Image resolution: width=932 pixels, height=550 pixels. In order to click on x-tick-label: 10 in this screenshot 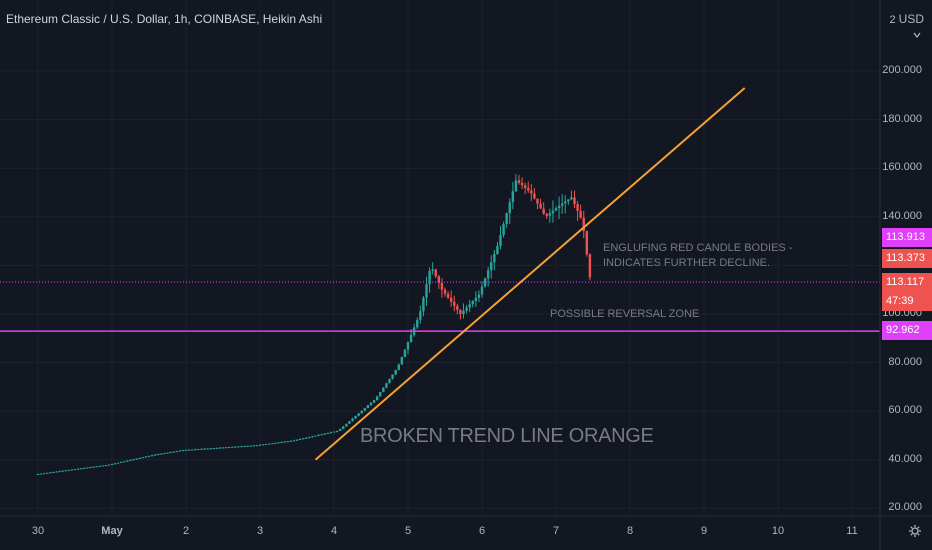, I will do `click(778, 531)`.